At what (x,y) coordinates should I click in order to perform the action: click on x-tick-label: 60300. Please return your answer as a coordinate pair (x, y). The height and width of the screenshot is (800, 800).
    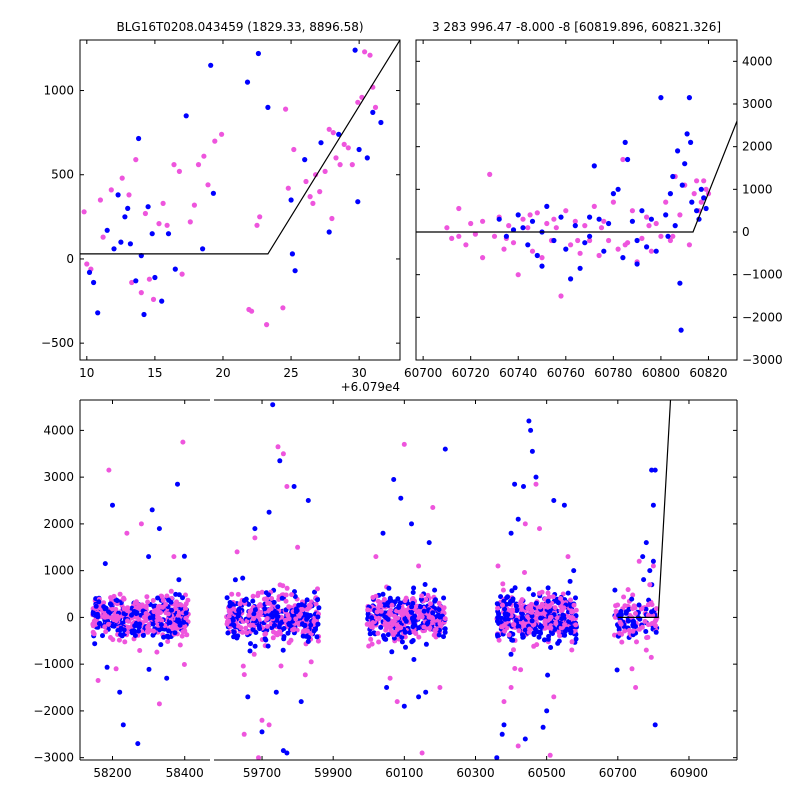
    Looking at the image, I should click on (475, 773).